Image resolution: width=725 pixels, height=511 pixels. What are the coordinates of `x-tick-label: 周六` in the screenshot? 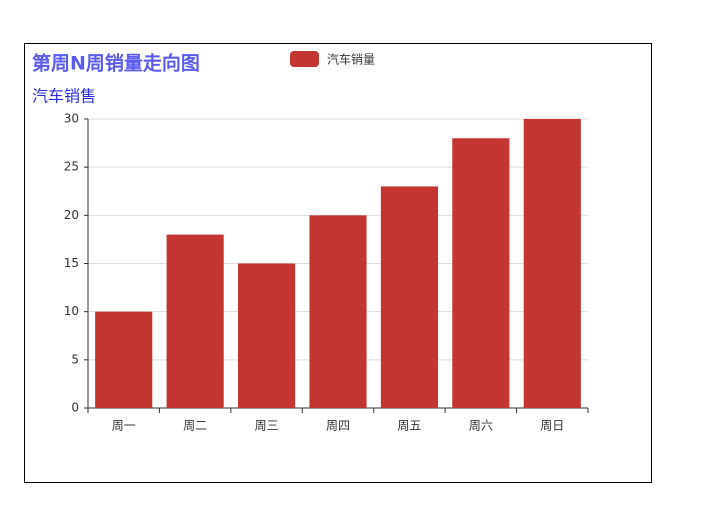 It's located at (481, 426).